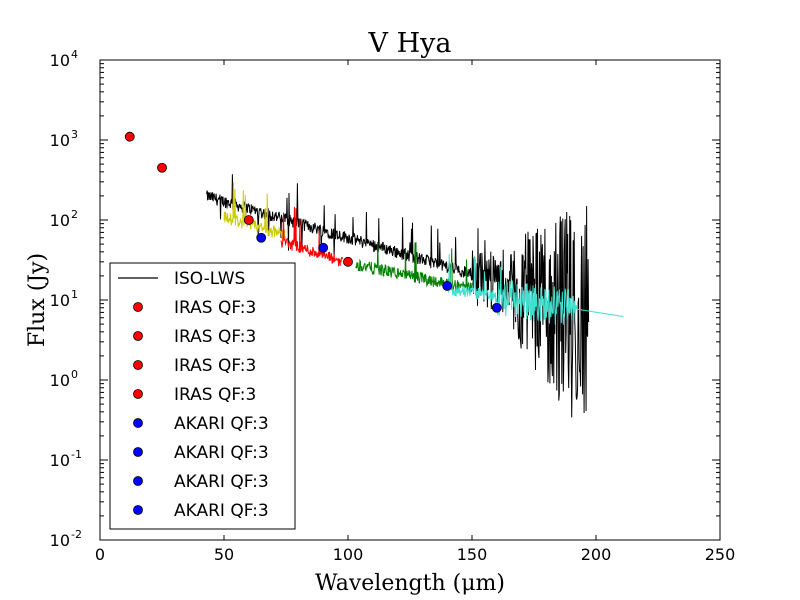  I want to click on legend-label: ISO-LWS, so click(209, 279).